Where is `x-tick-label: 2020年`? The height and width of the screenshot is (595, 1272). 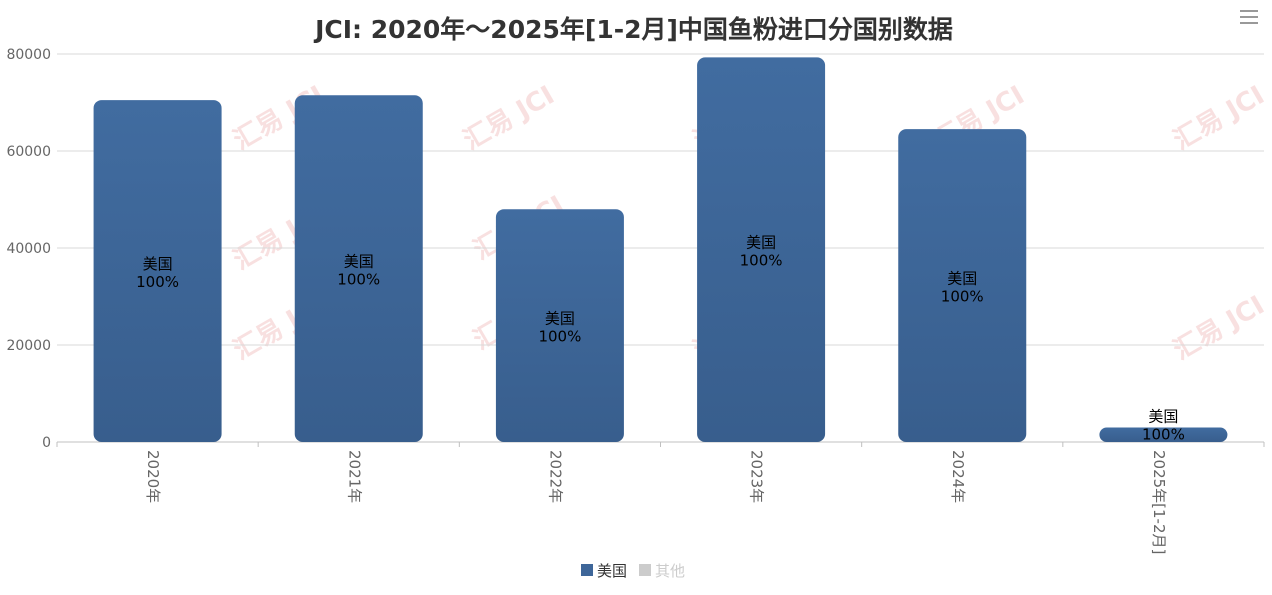
x-tick-label: 2020年 is located at coordinates (153, 476).